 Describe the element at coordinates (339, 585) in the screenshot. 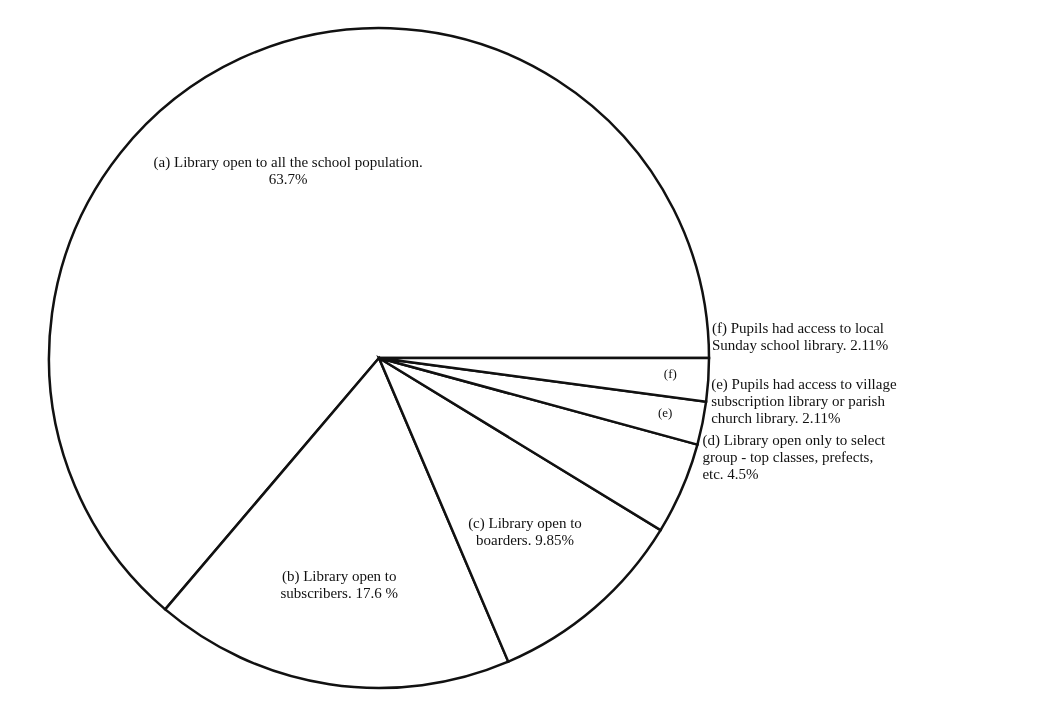

I see `slice-label: (b) Library open to subscribers. 17.6 %` at that location.